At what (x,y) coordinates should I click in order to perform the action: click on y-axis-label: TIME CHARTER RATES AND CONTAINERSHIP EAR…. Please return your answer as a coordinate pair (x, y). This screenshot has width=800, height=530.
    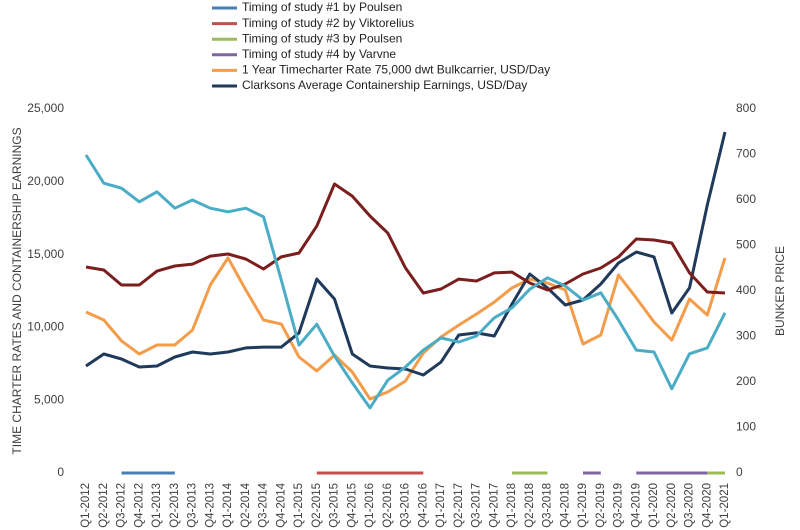
    Looking at the image, I should click on (17, 290).